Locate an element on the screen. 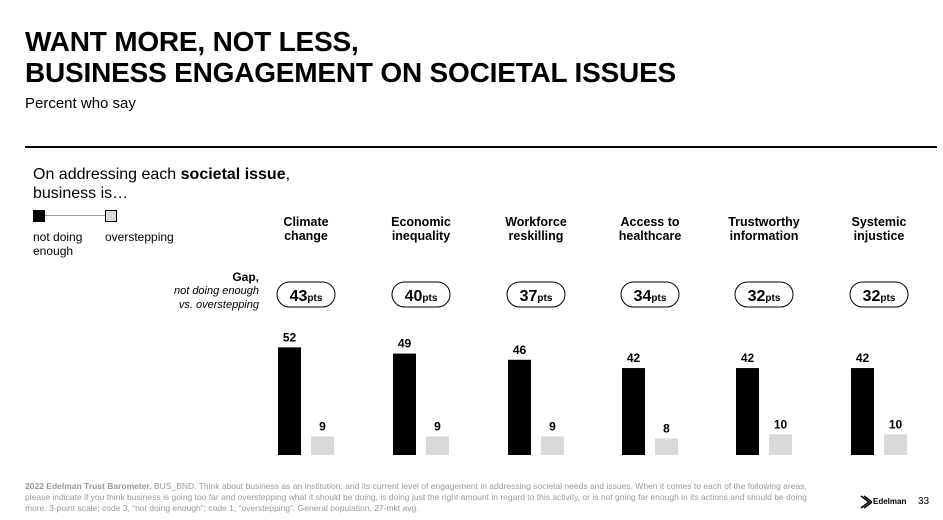  gap-label-line-2: vs. overstepping is located at coordinates (218, 305).